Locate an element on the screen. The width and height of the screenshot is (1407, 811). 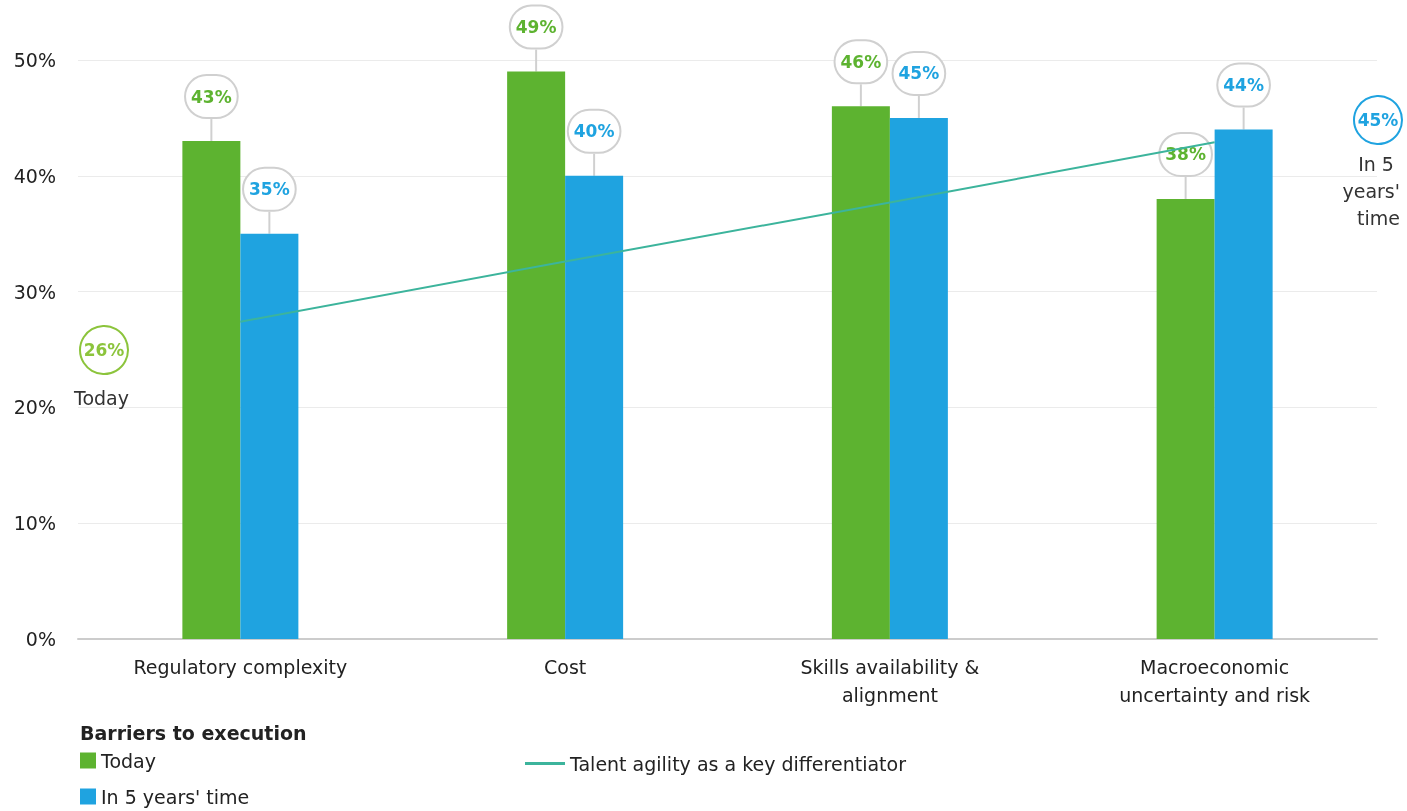
y-tick-label: 50% is located at coordinates (34, 60).